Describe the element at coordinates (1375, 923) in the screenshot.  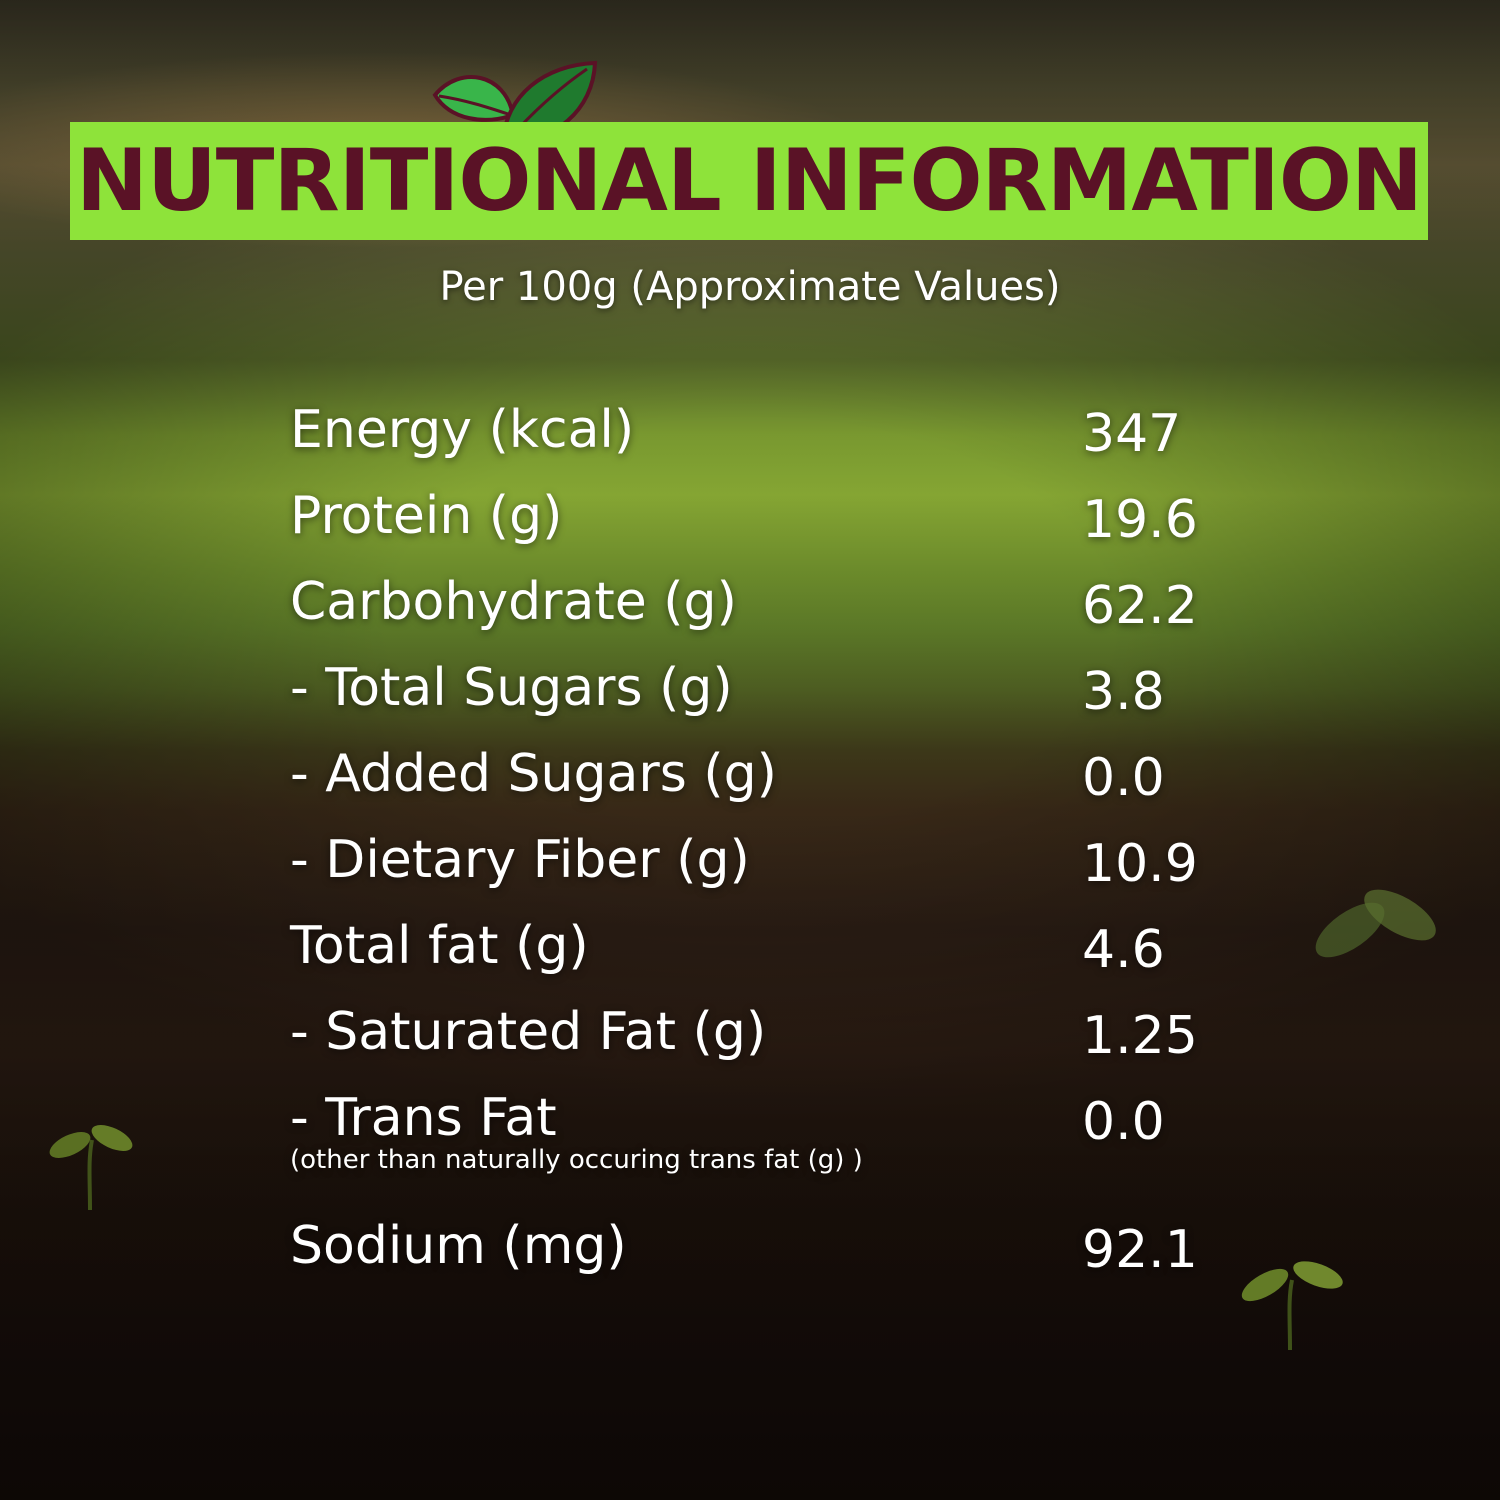
I see `sprout-far-right-decoration` at that location.